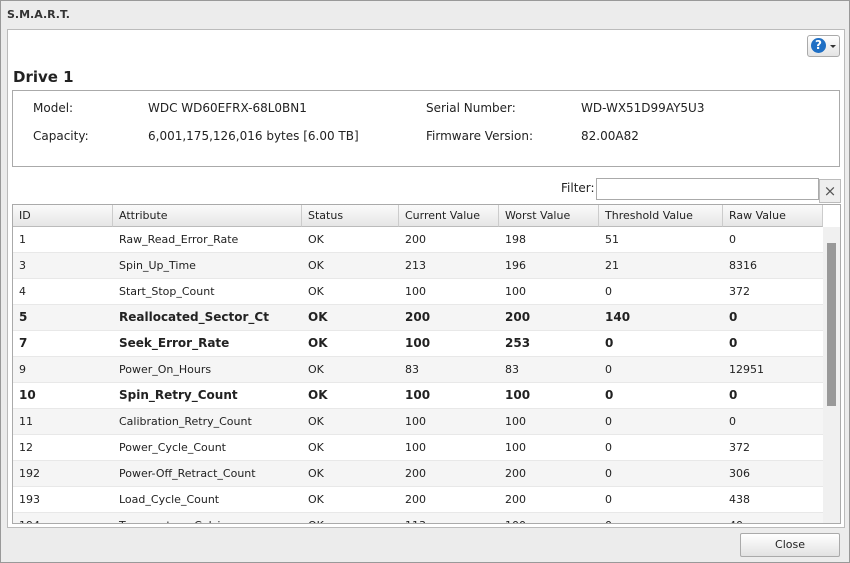  Describe the element at coordinates (179, 239) in the screenshot. I see `table-cell: Raw_Read_Error_Rate` at that location.